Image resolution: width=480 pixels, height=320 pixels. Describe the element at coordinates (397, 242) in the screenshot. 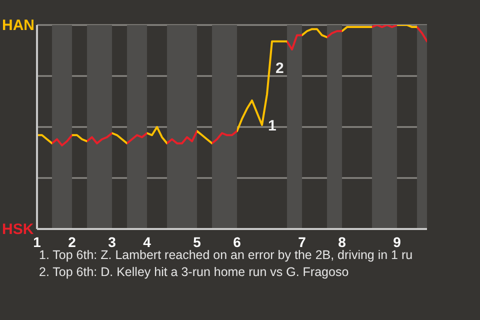

I see `x-tick-label: 9` at that location.